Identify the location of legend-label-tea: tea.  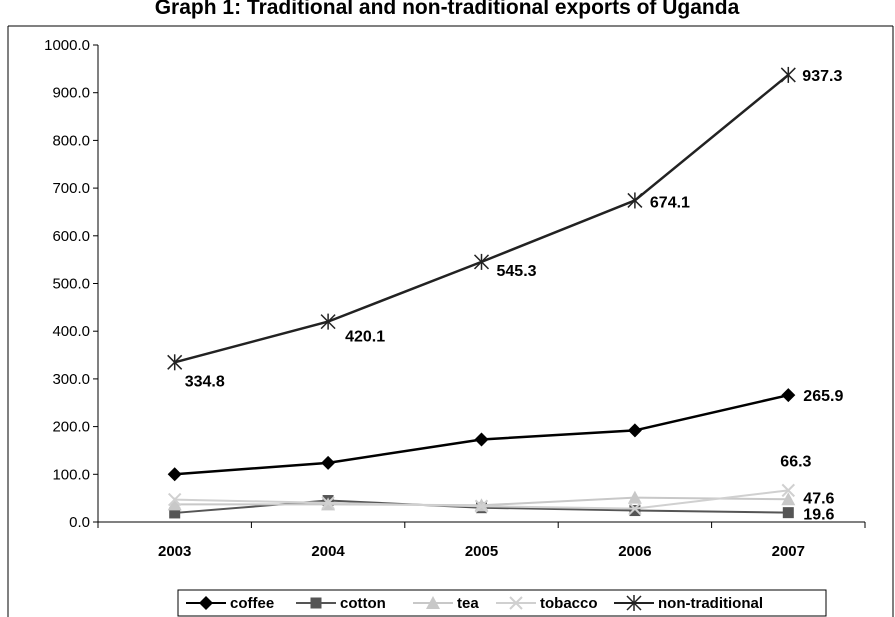
(468, 603).